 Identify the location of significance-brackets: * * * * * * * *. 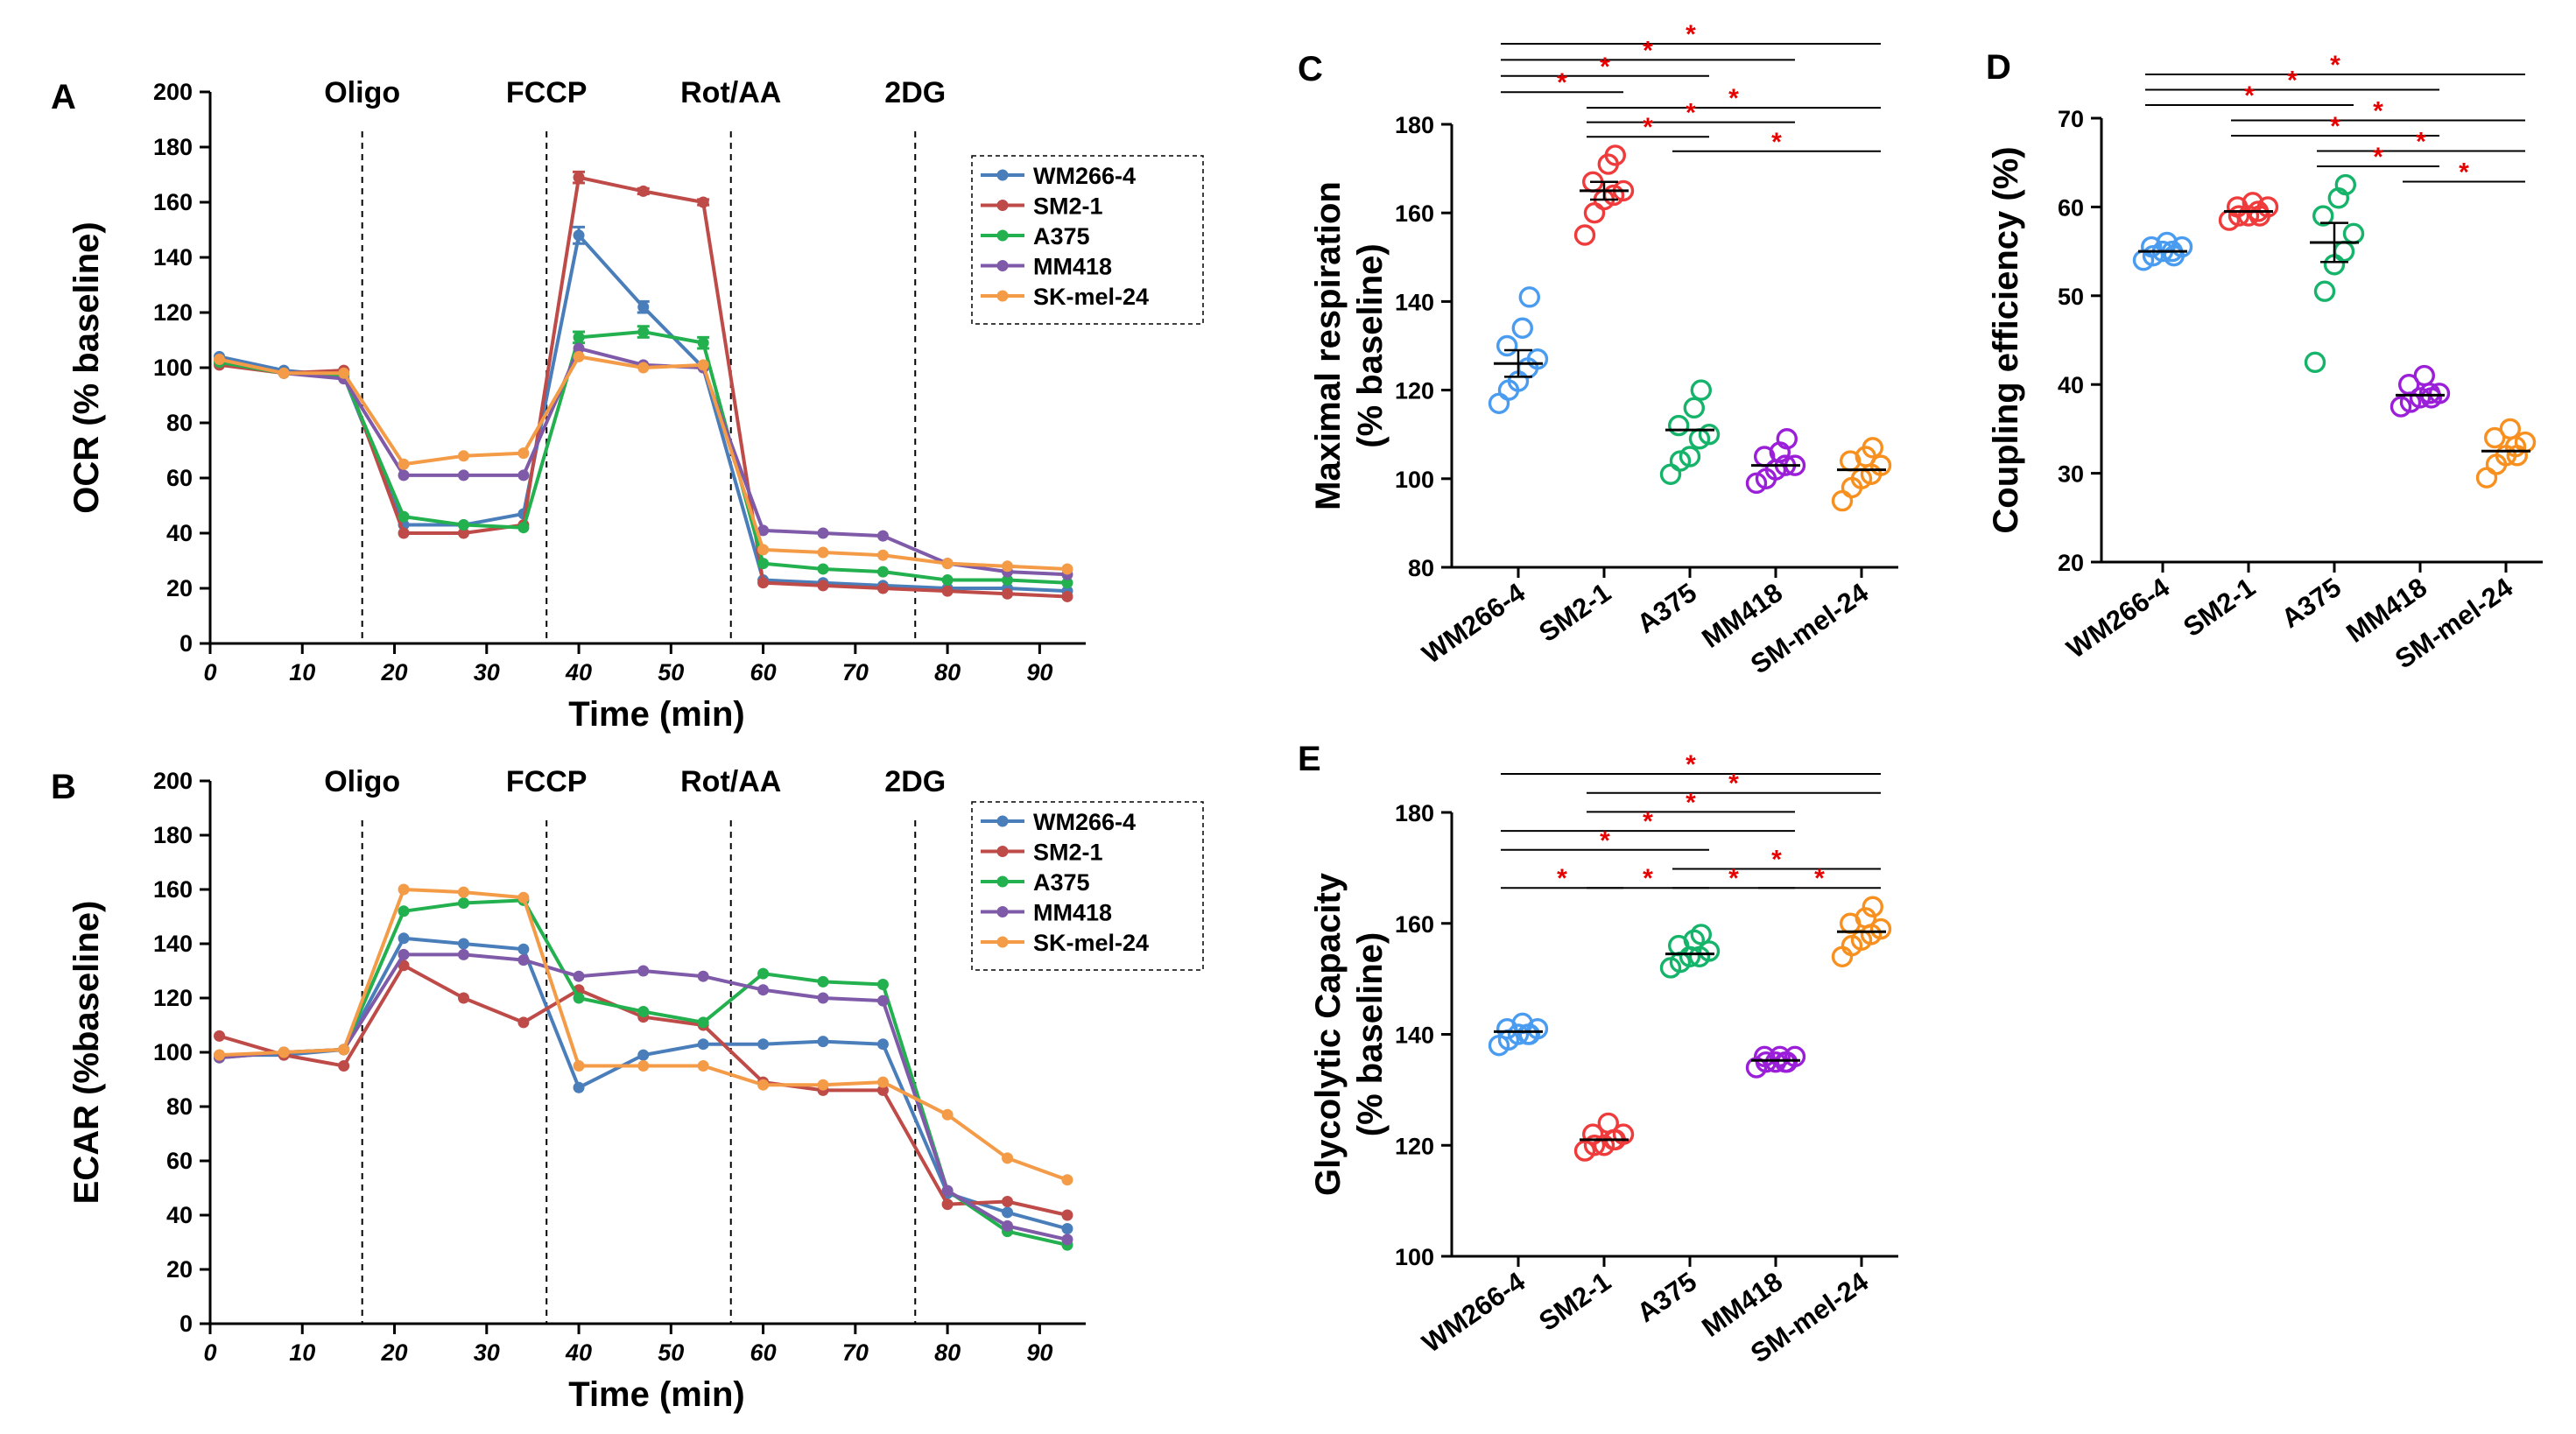
(1691, 88).